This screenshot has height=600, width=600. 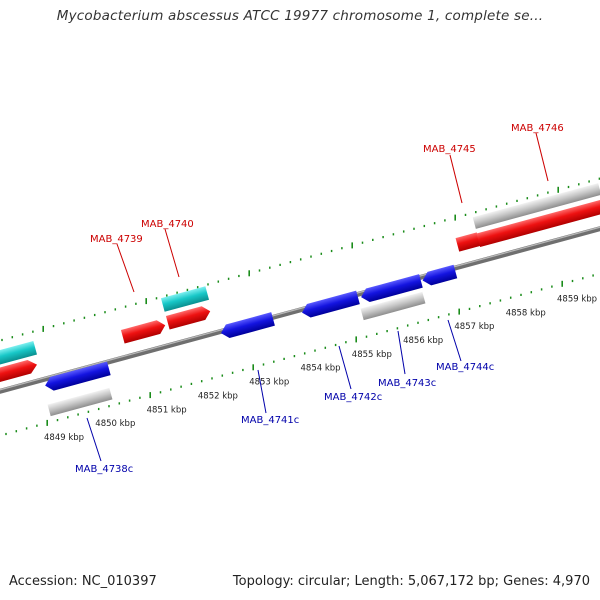 What do you see at coordinates (423, 341) in the screenshot?
I see `tick-label: 4856 kbp` at bounding box center [423, 341].